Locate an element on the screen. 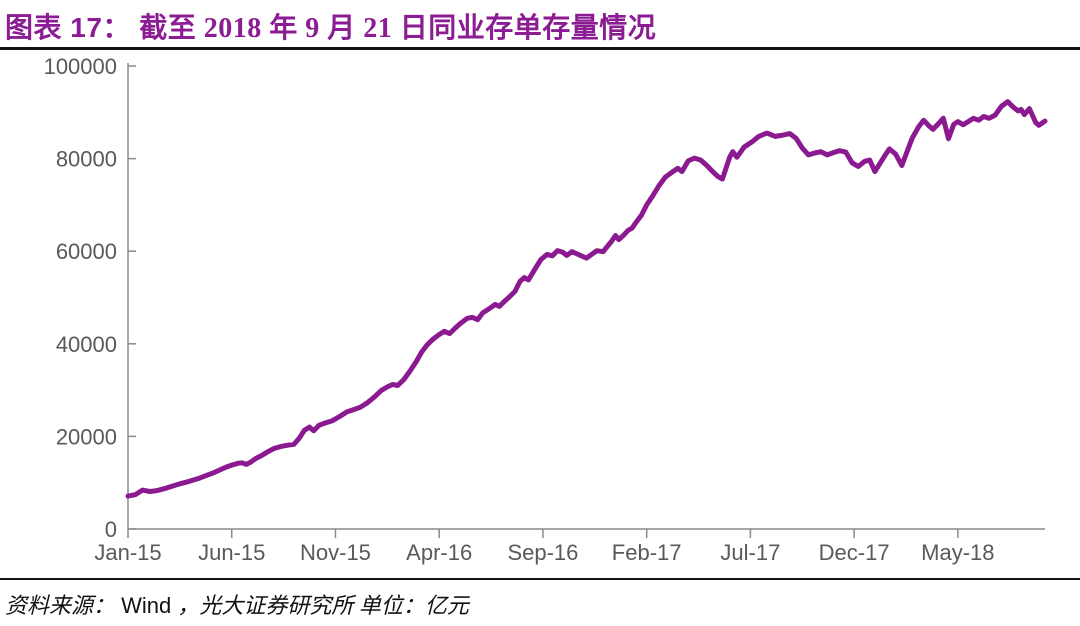 The width and height of the screenshot is (1080, 626). figure-title: 图表 17： 截至 2018 年 9 月 21 日同业存单存量情况 is located at coordinates (330, 26).